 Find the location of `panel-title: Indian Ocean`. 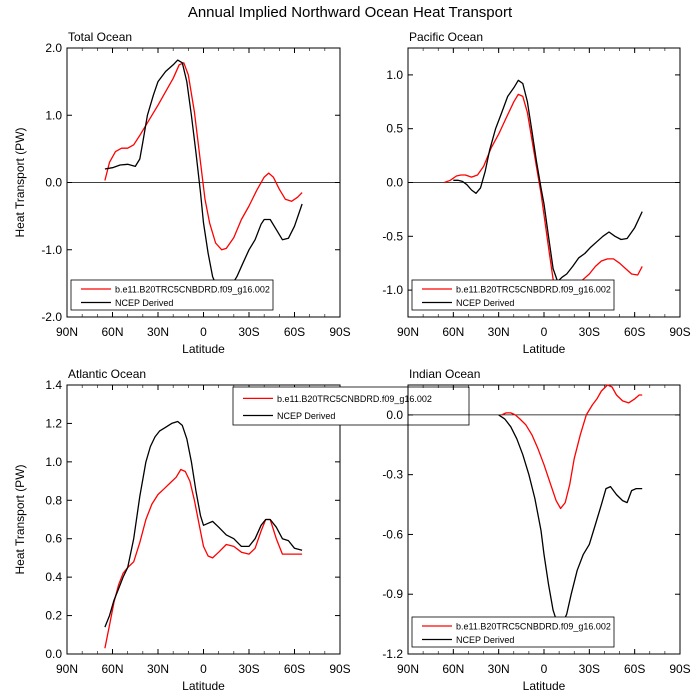

panel-title: Indian Ocean is located at coordinates (444, 374).